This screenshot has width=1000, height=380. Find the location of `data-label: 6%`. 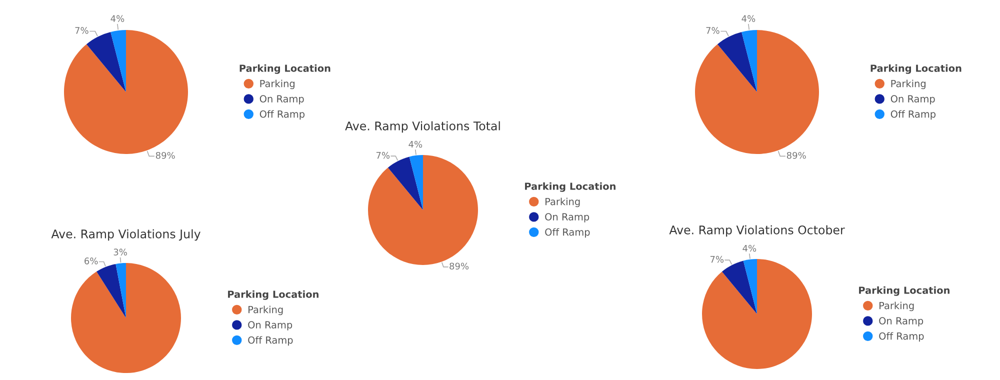

data-label: 6% is located at coordinates (91, 261).